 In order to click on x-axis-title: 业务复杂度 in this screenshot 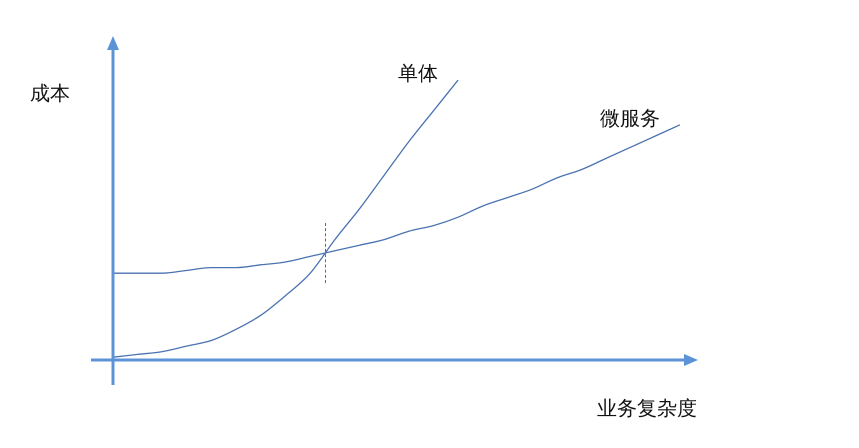, I will do `click(647, 408)`.